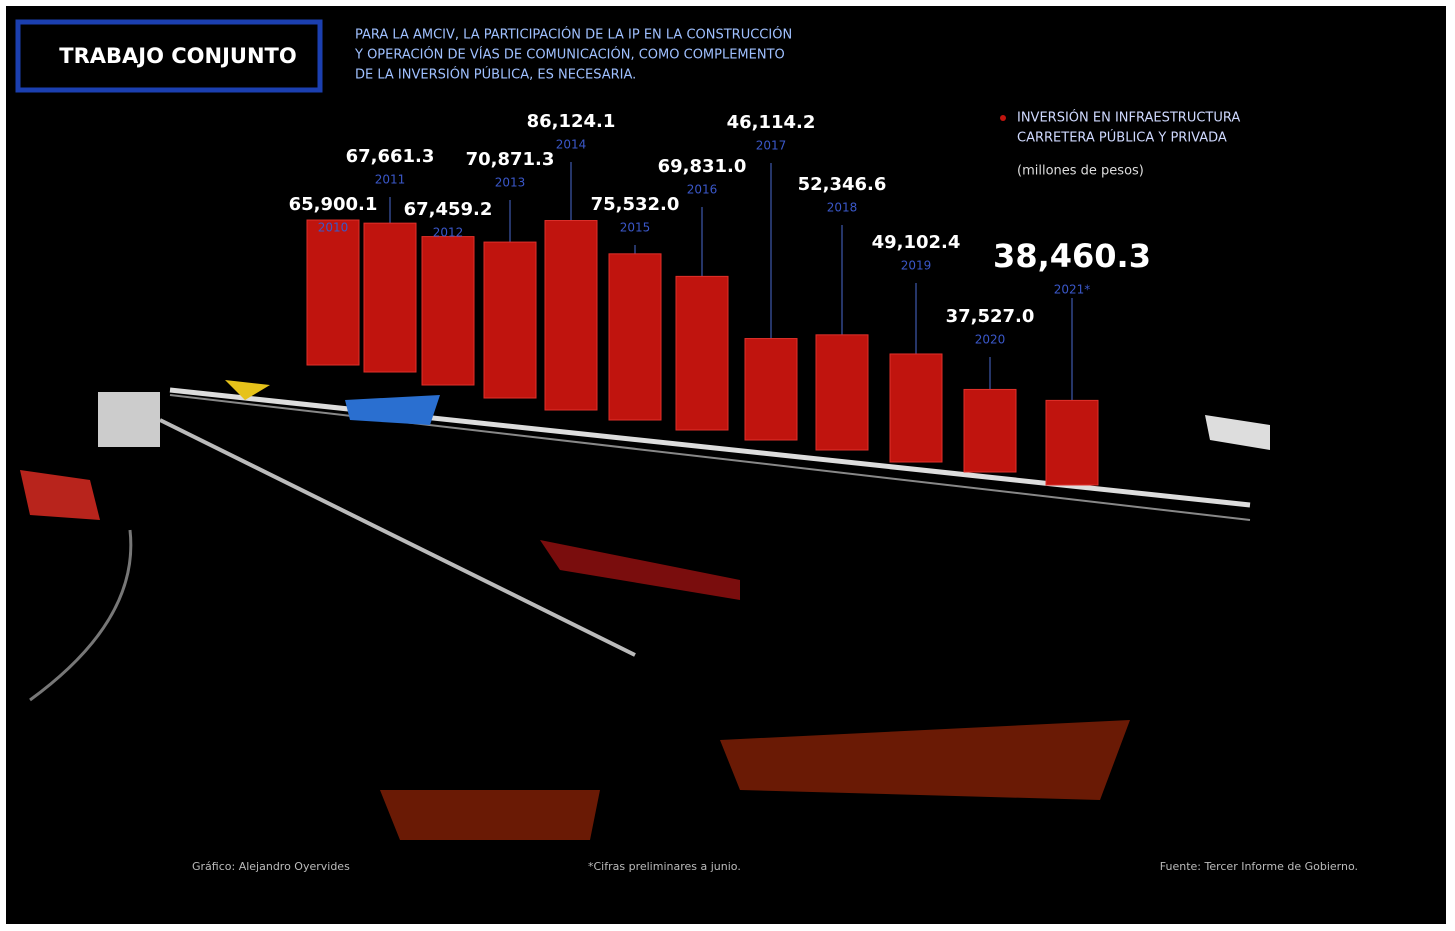  What do you see at coordinates (1259, 866) in the screenshot?
I see `source: Fuente: Tercer Informe de Gobierno.` at bounding box center [1259, 866].